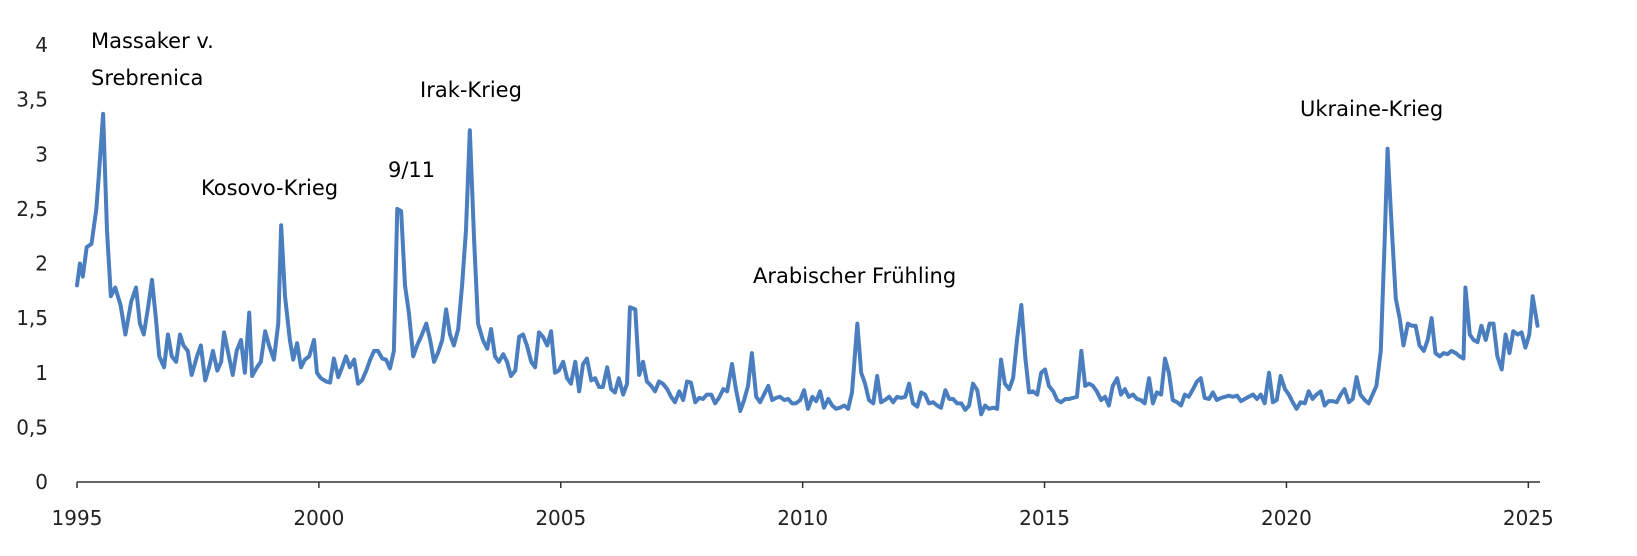 This screenshot has height=556, width=1637. I want to click on x-tick-label: 2015, so click(1044, 518).